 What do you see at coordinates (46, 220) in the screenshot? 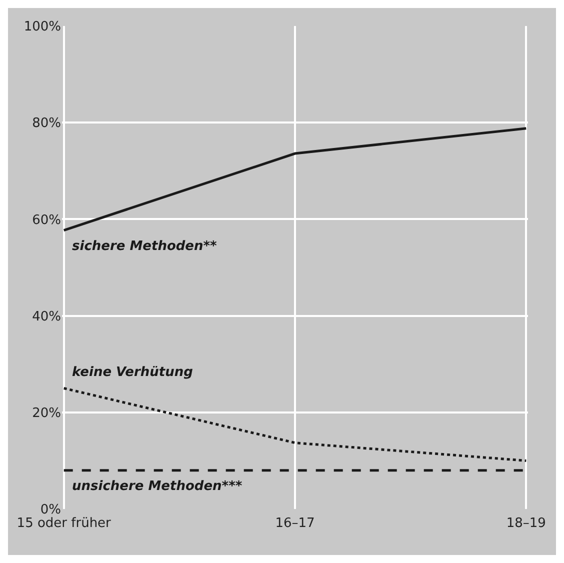
I see `y-tick-label: 60%` at bounding box center [46, 220].